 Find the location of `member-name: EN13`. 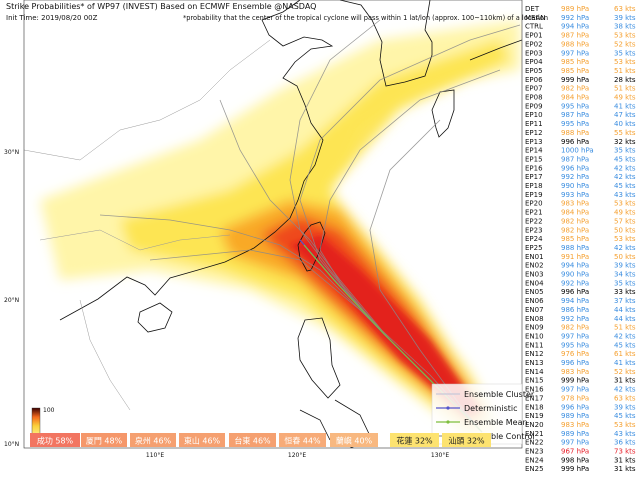

member-name: EN13 is located at coordinates (534, 363).